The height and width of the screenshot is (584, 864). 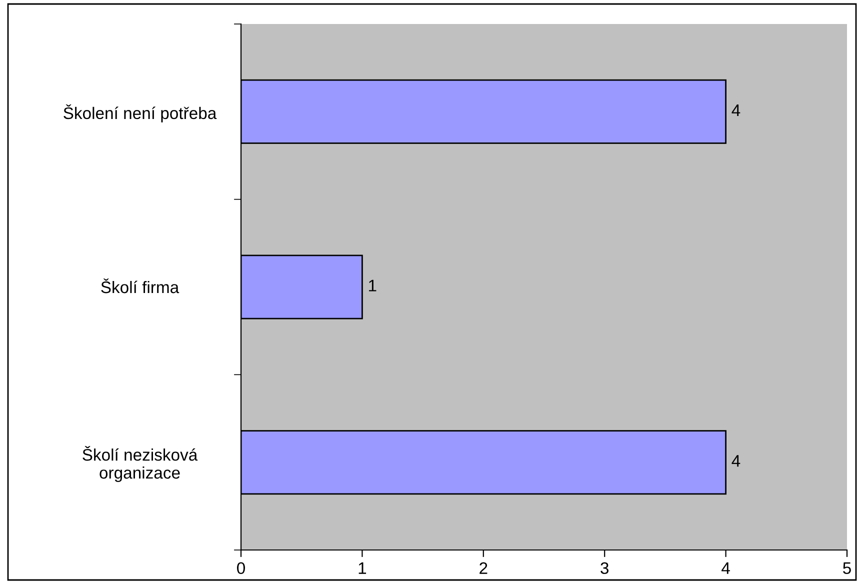 What do you see at coordinates (241, 568) in the screenshot?
I see `x-tick-label: 0` at bounding box center [241, 568].